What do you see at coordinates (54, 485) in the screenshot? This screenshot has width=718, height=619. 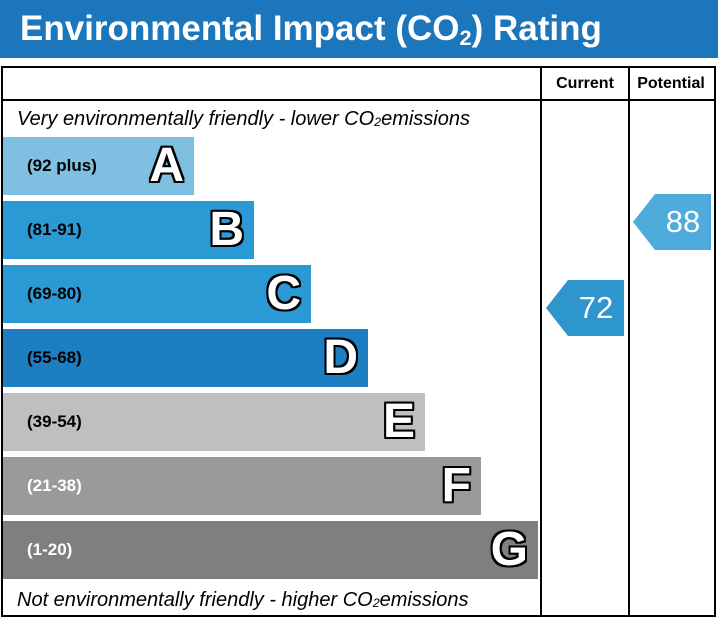 I see `band-f-range: (21-38)` at bounding box center [54, 485].